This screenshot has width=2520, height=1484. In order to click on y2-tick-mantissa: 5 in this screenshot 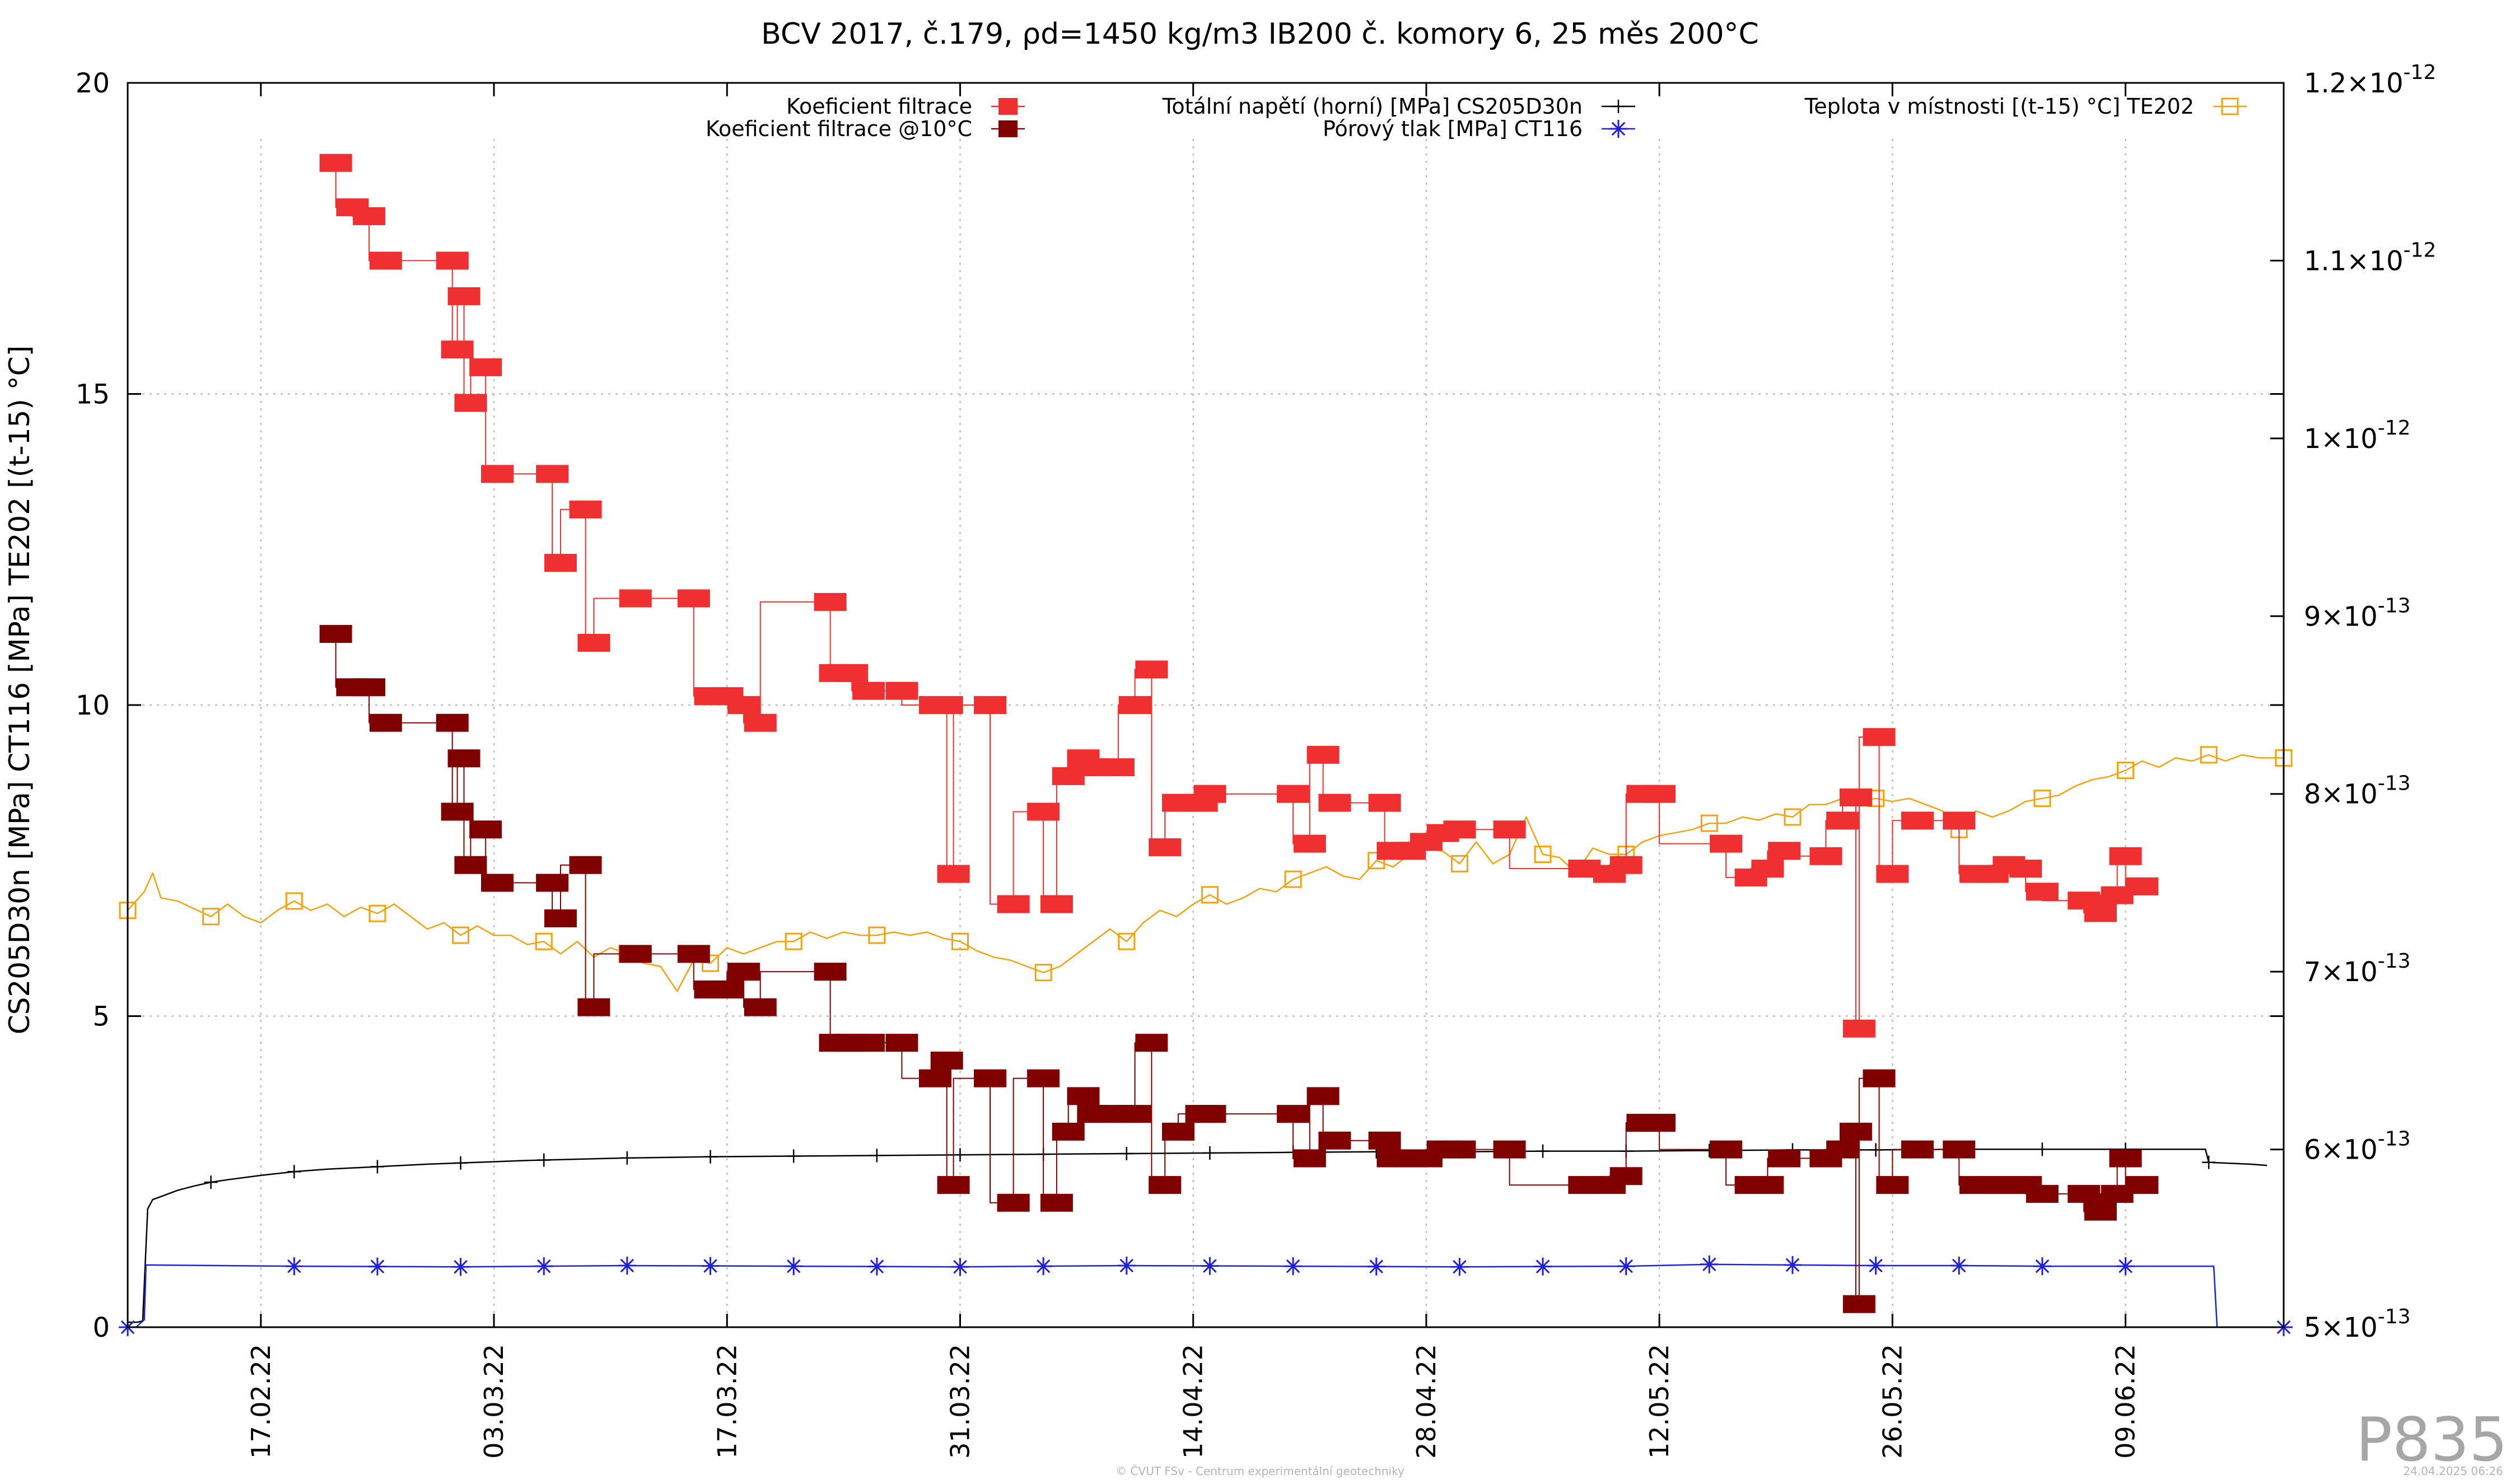, I will do `click(2313, 1327)`.